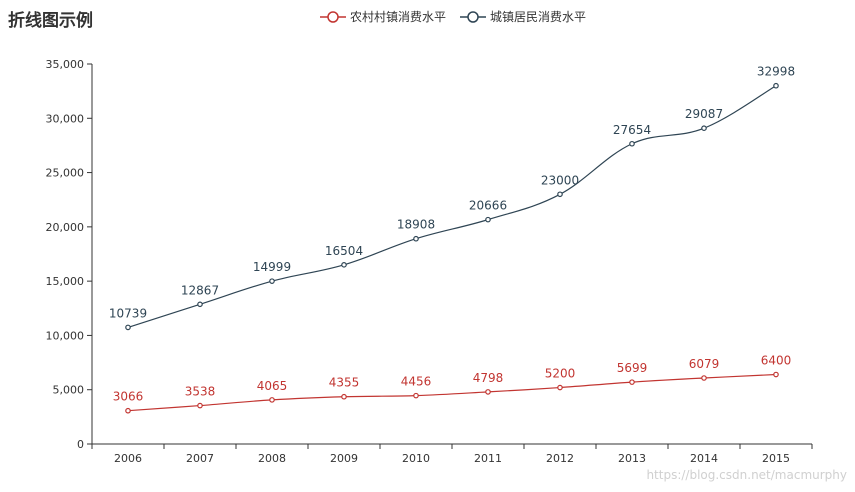  What do you see at coordinates (560, 180) in the screenshot?
I see `data-label: 23000` at bounding box center [560, 180].